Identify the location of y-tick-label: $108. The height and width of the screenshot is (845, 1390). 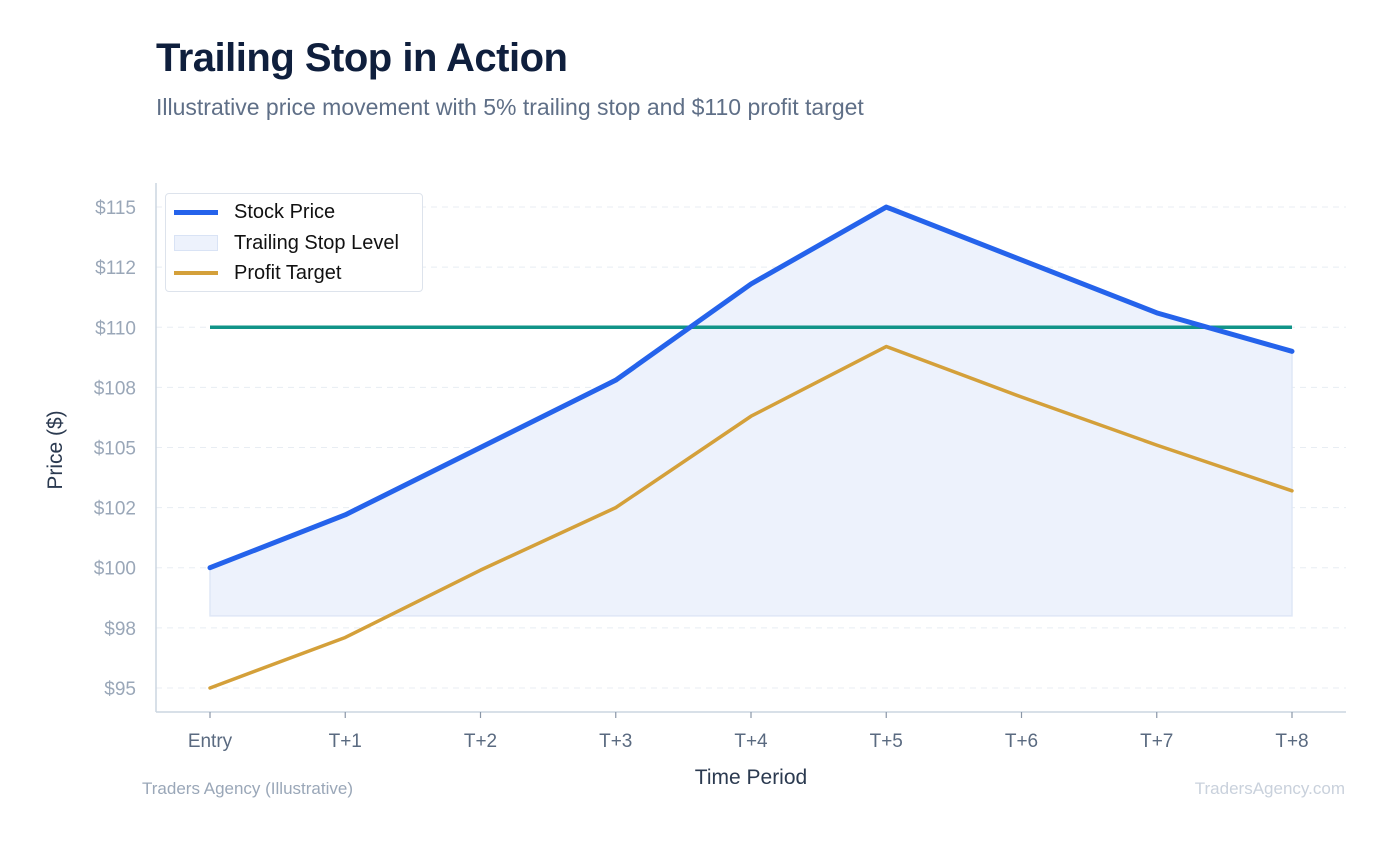
(115, 388).